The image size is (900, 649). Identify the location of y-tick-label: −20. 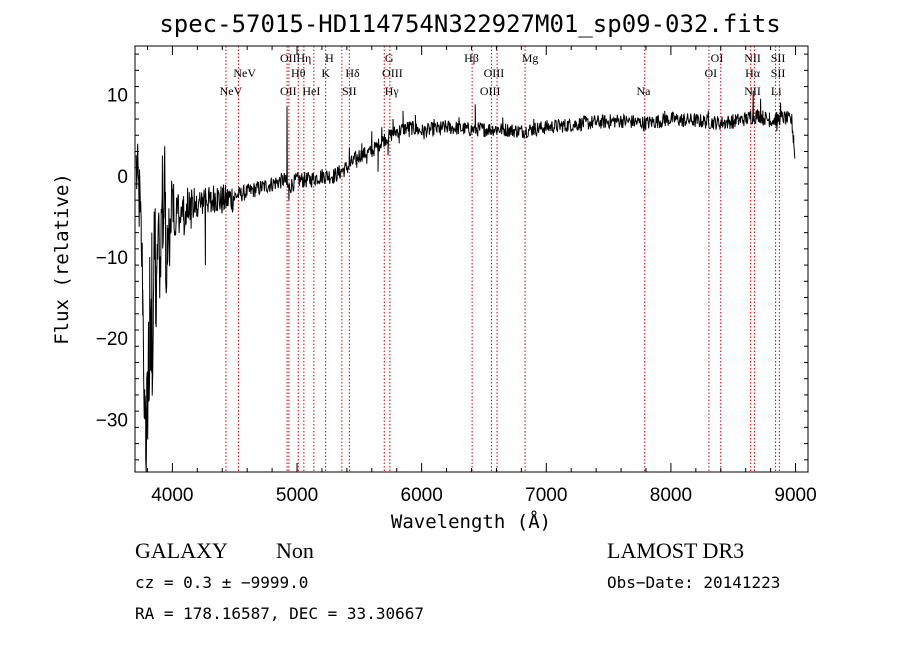
(112, 339).